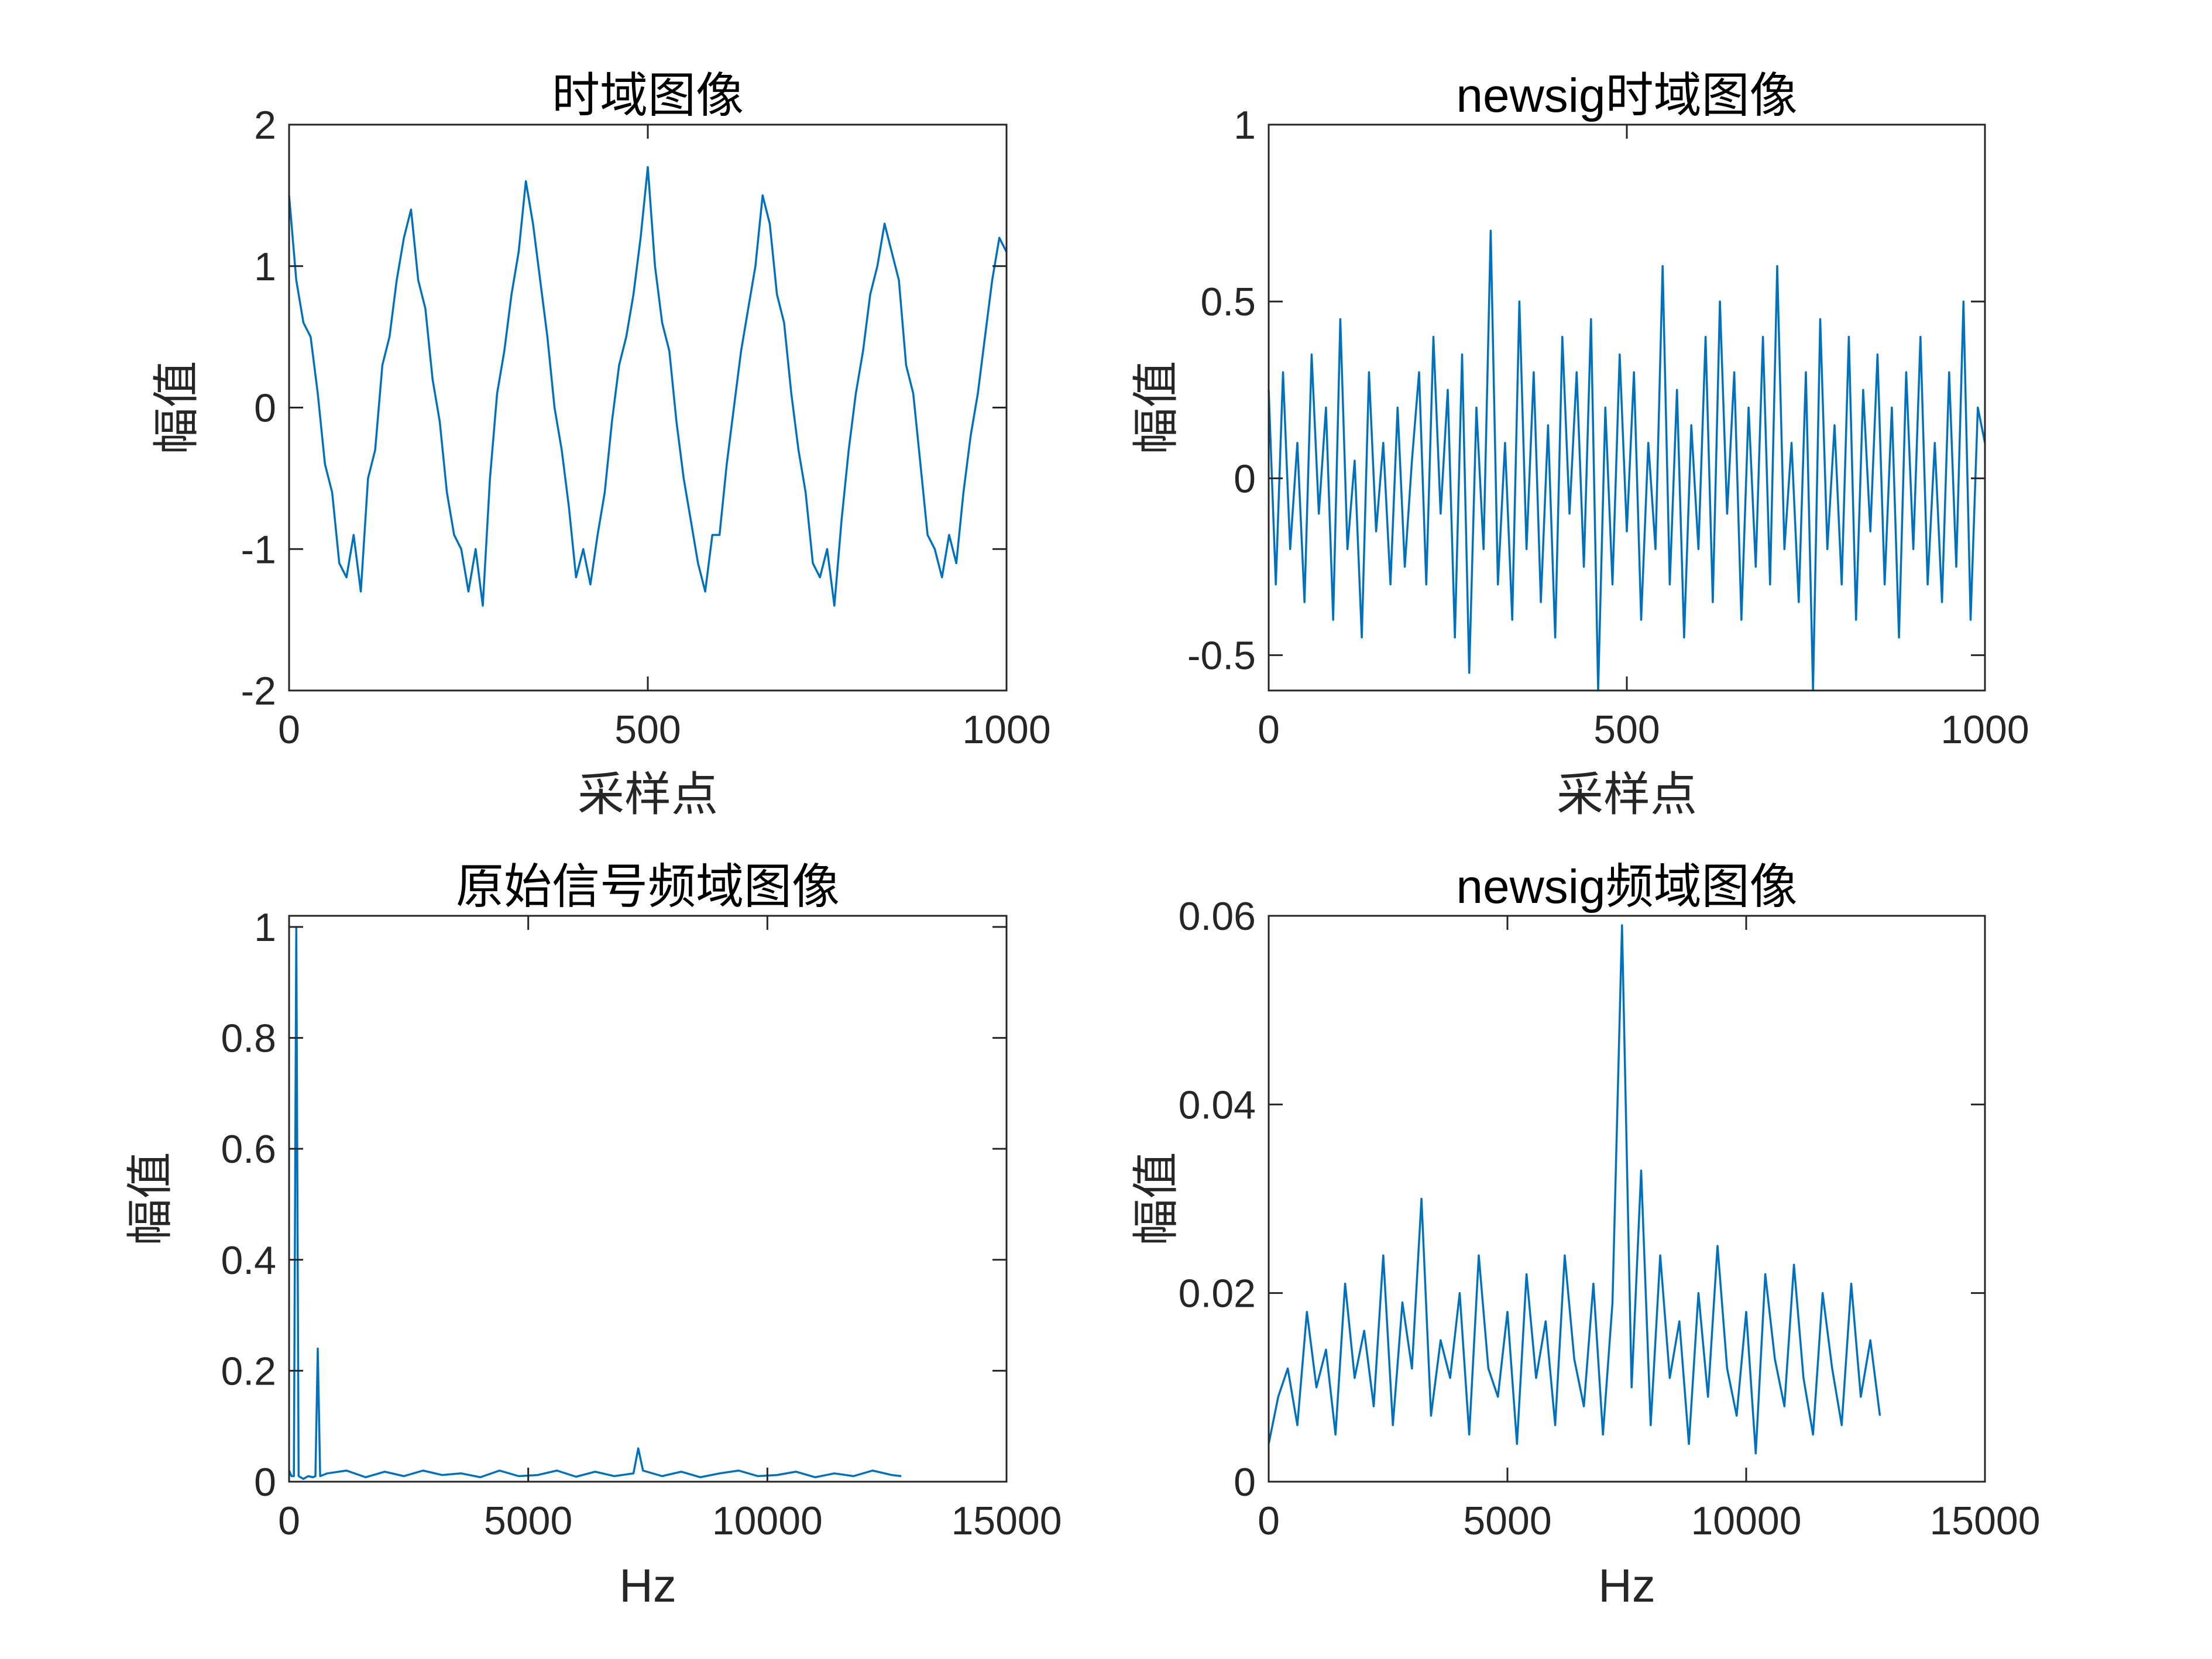  I want to click on y-tick-label: 0.5, so click(1228, 302).